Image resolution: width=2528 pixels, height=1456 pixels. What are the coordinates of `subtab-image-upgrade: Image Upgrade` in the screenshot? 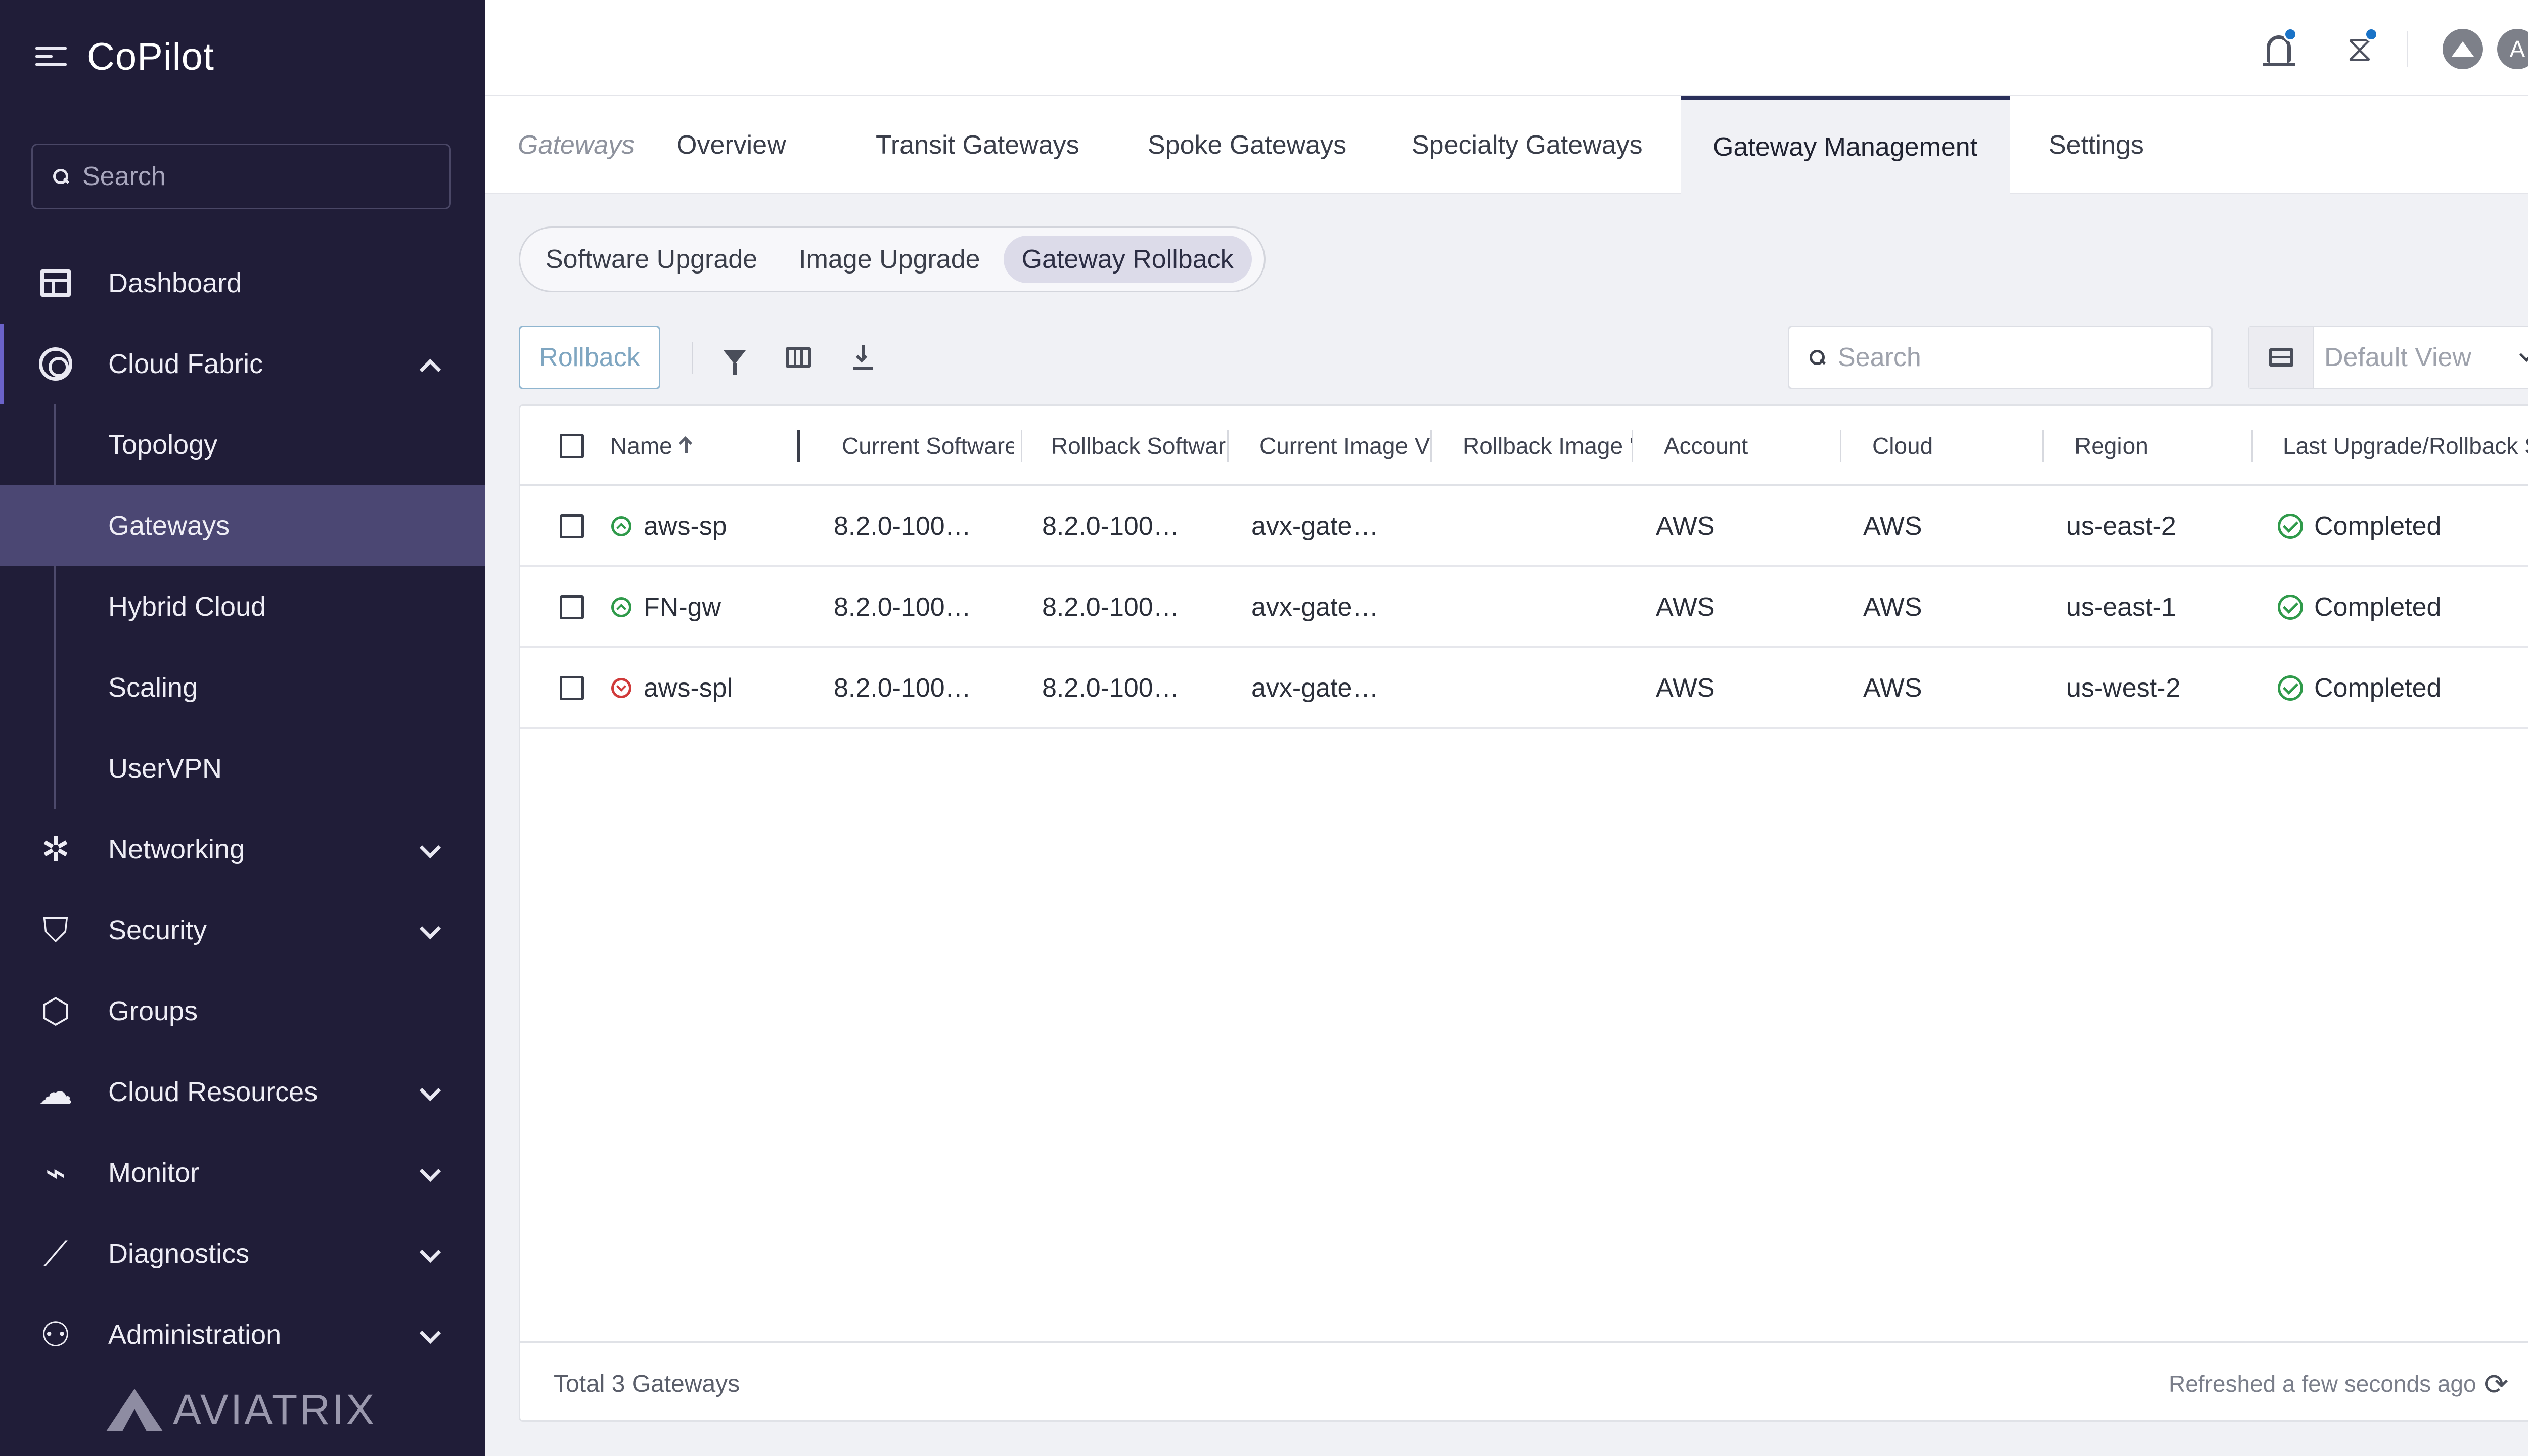 It's located at (890, 259).